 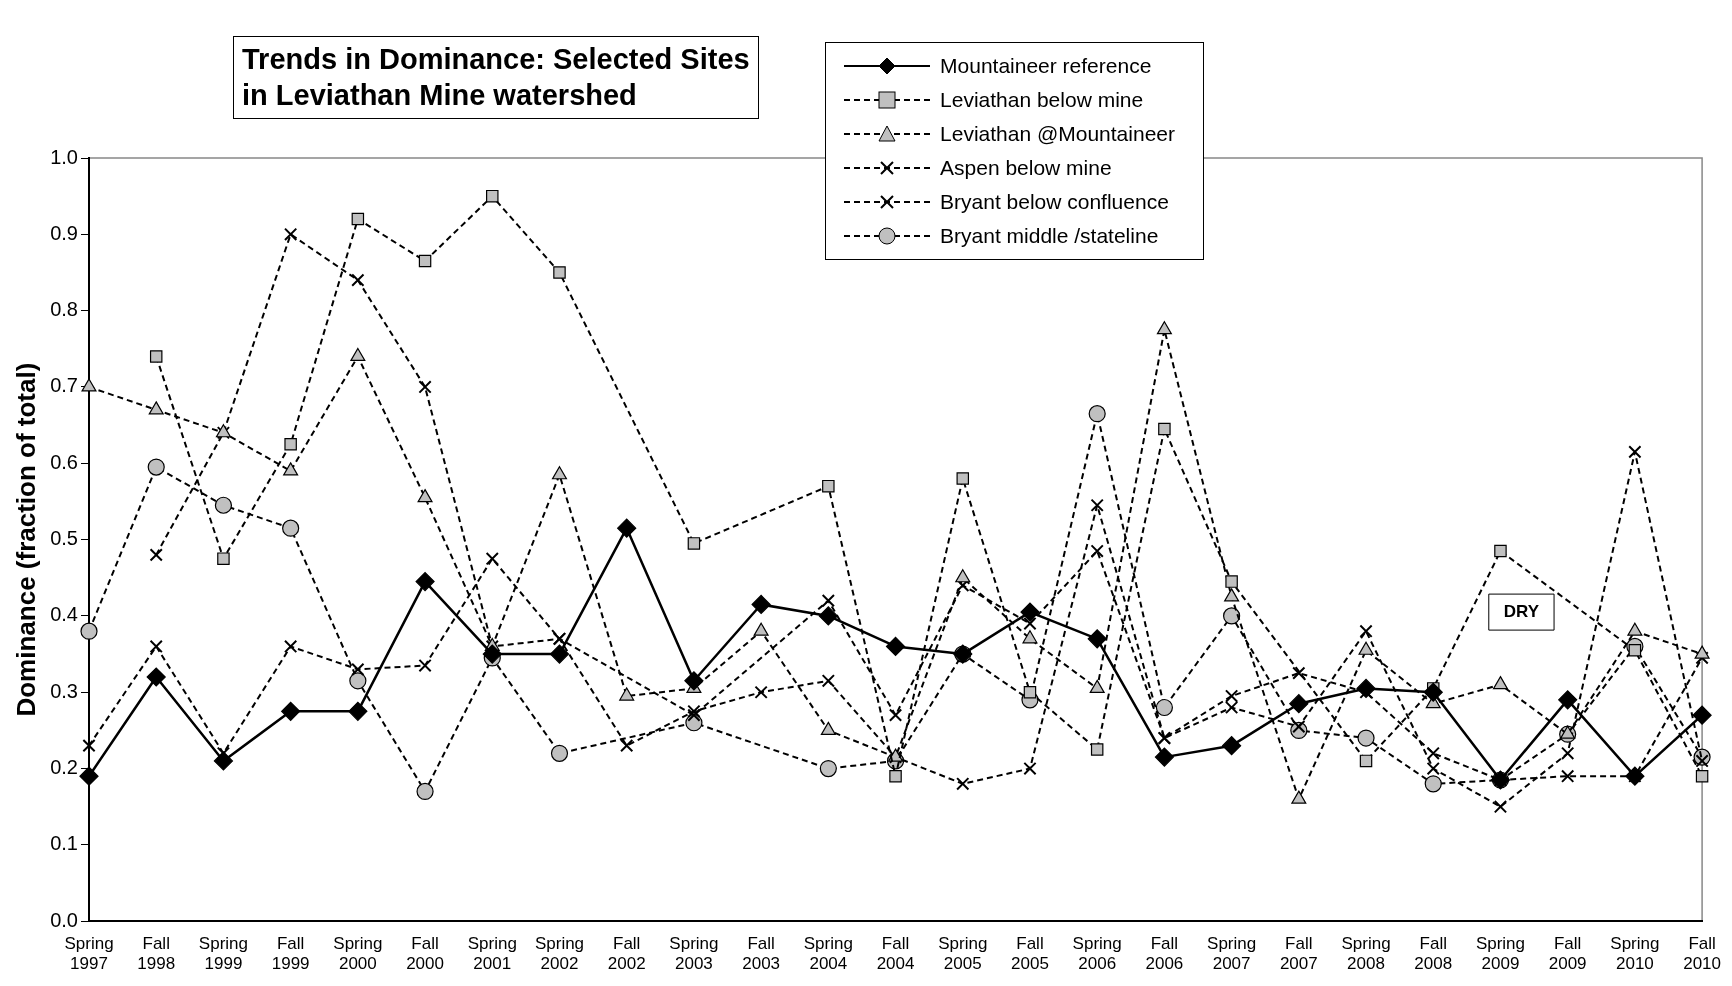 What do you see at coordinates (1042, 100) in the screenshot?
I see `legend-label: Leviathan below mine` at bounding box center [1042, 100].